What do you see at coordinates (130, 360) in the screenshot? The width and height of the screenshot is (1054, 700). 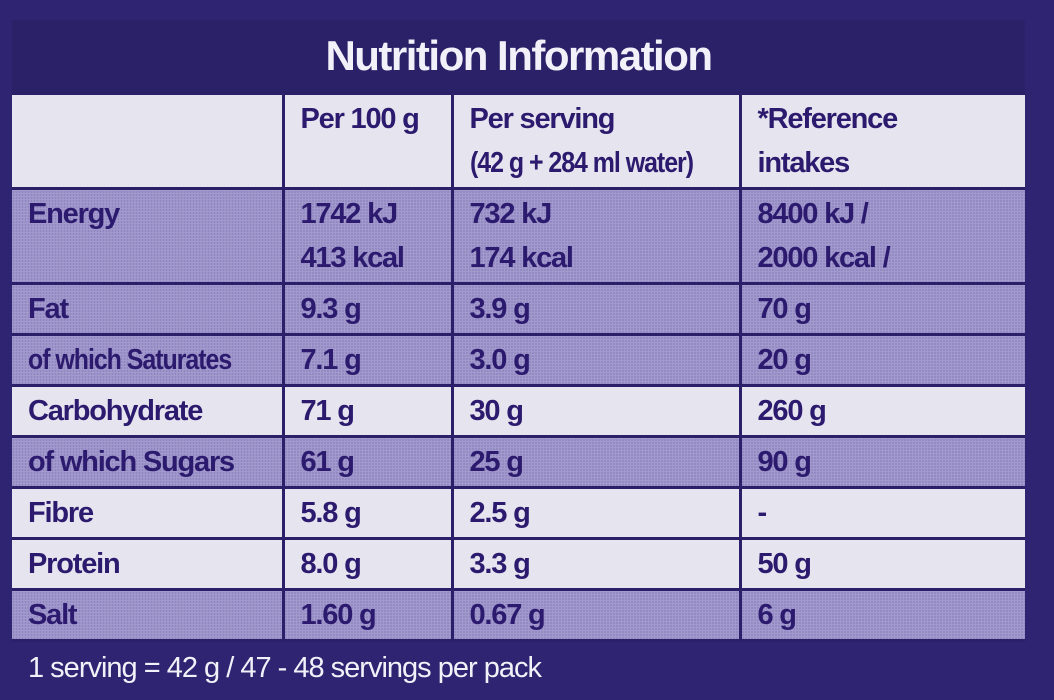 I see `row-label-text: of which Saturates` at bounding box center [130, 360].